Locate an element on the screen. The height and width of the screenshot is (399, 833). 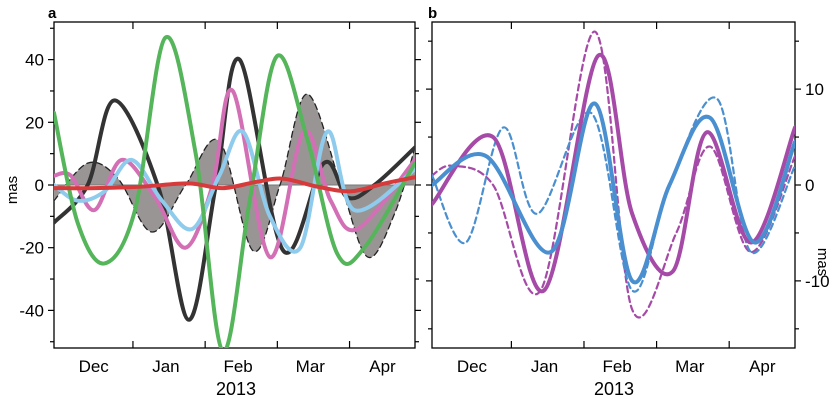
panel-a-month-tick-label: Feb is located at coordinates (237, 366).